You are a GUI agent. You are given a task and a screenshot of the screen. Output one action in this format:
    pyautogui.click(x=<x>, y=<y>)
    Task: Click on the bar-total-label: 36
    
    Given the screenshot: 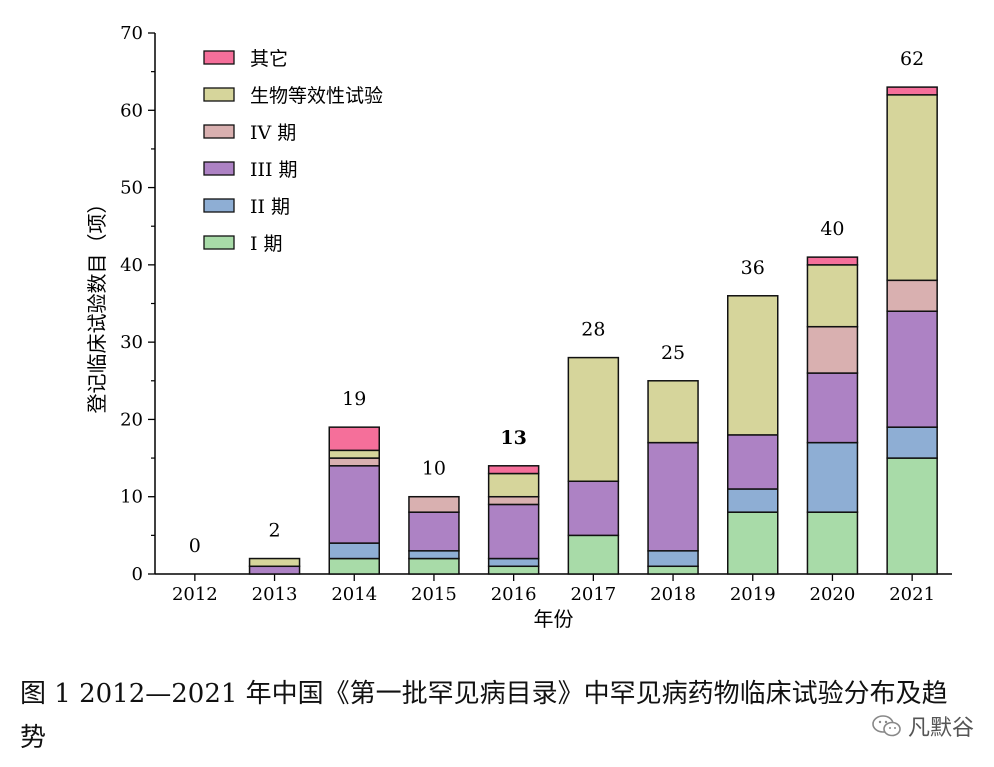 What is the action you would take?
    pyautogui.click(x=753, y=268)
    